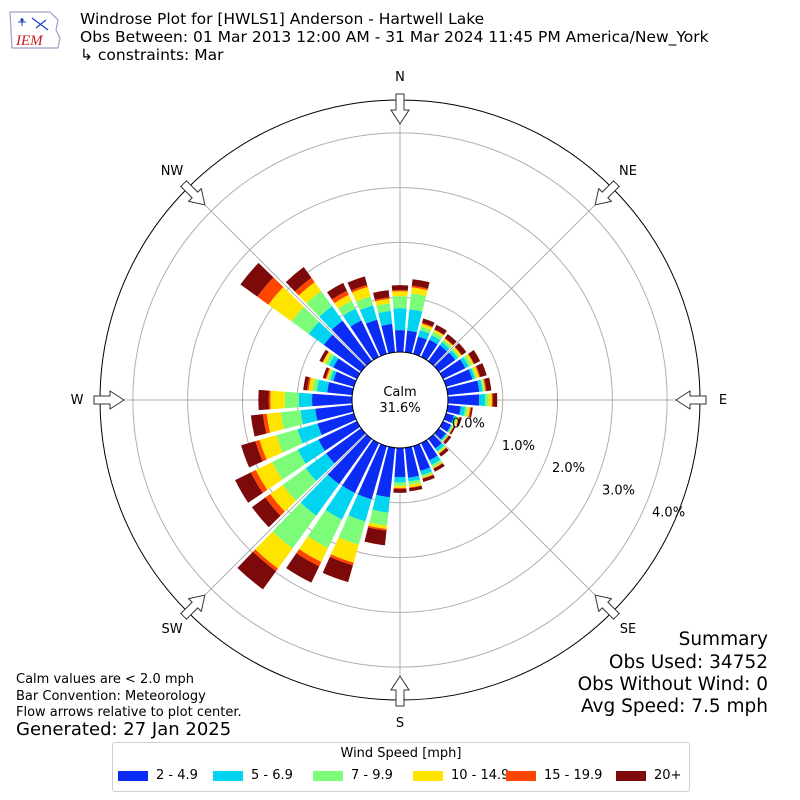 This screenshot has width=800, height=800. I want to click on direction-label-w: W, so click(77, 400).